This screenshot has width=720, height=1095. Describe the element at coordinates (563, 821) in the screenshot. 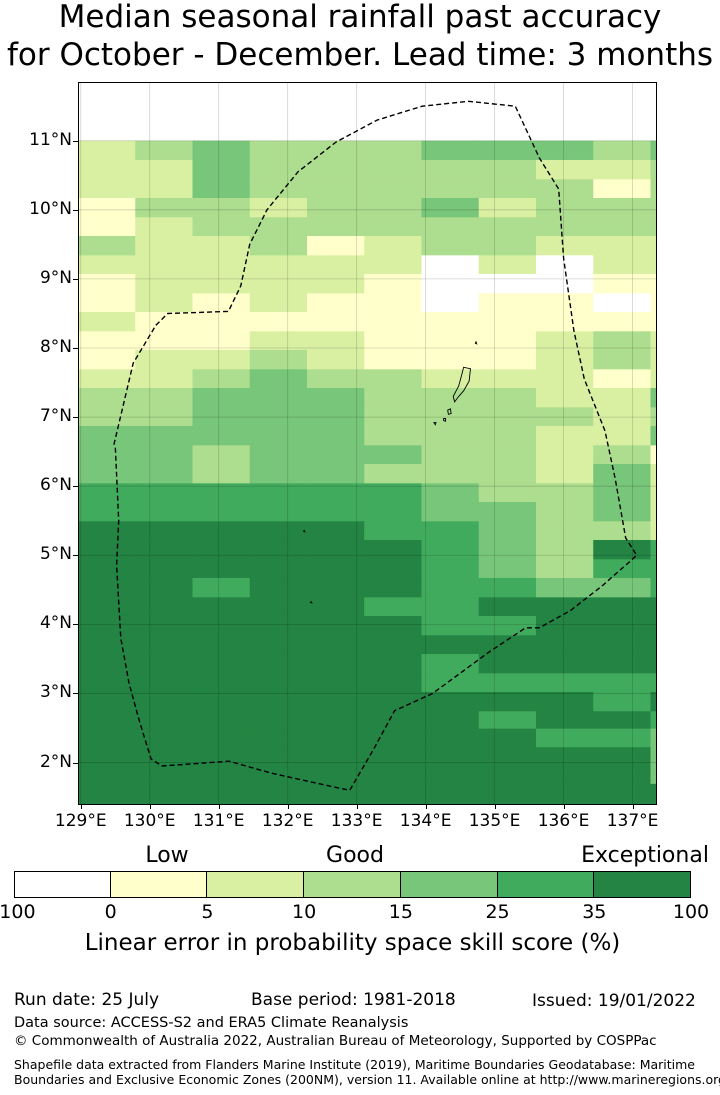

I see `longitude-label: 136°E` at that location.